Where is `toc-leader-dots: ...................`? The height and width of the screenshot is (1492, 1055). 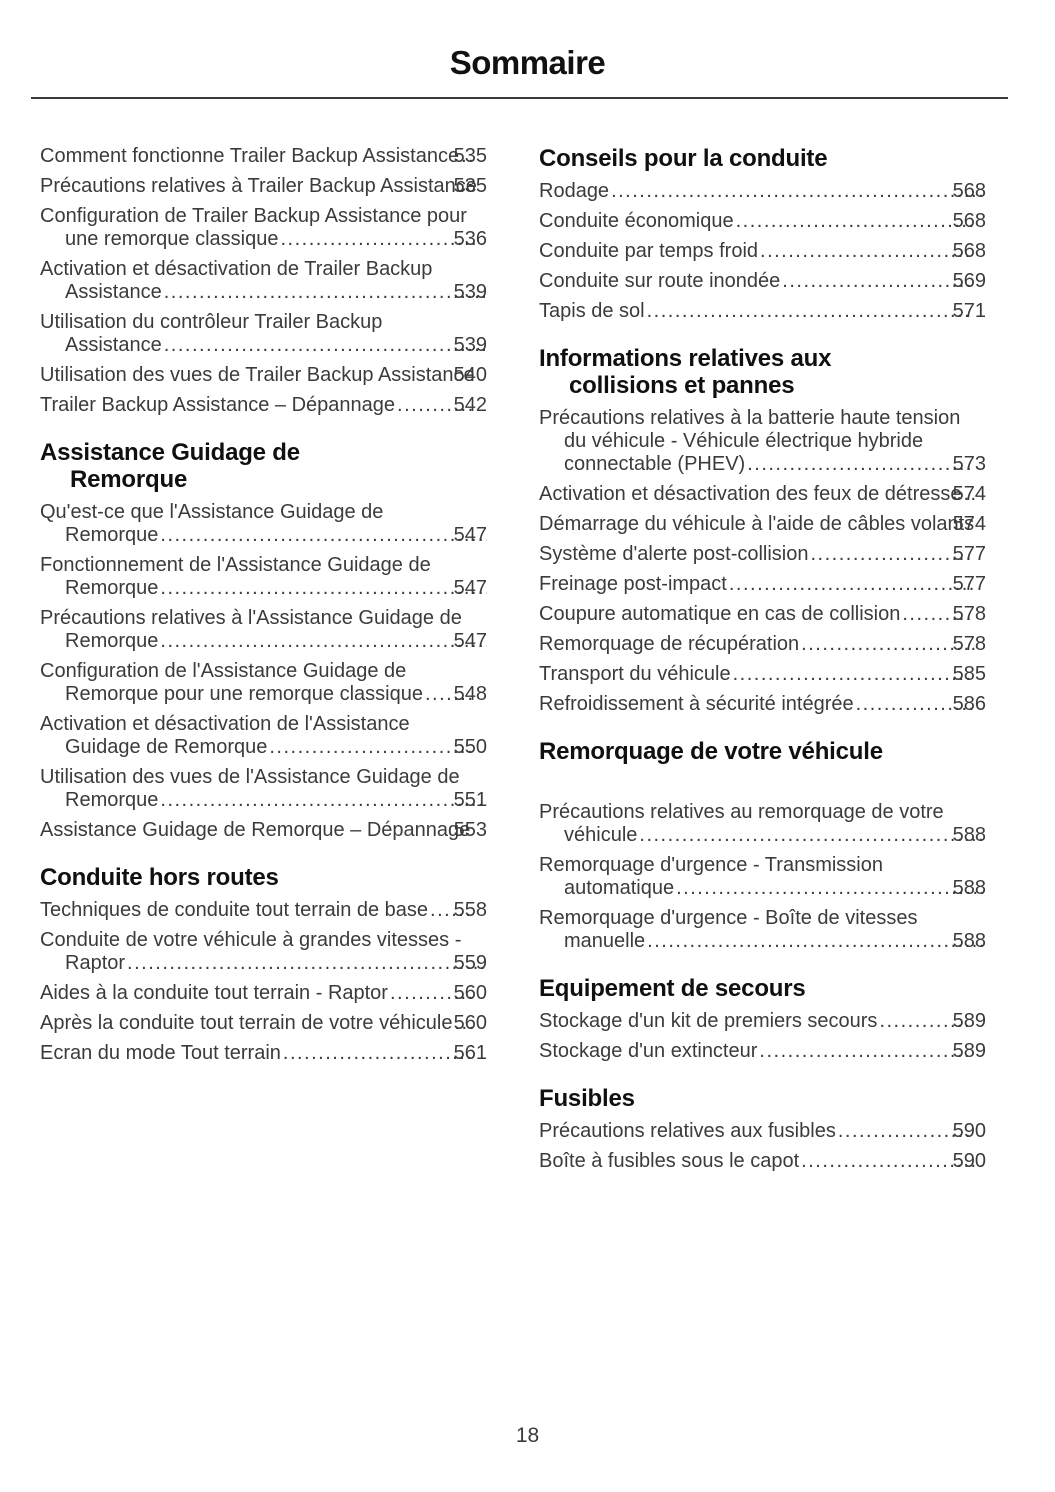
toc-leader-dots: ................... is located at coordinates (904, 1131).